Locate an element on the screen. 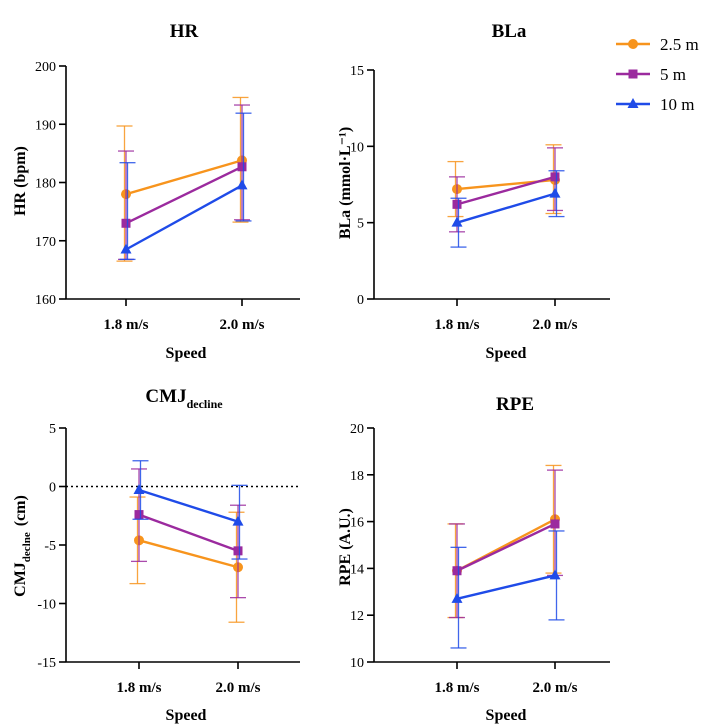 Image resolution: width=709 pixels, height=726 pixels. x-tick-label-hr: 2.0 m/s is located at coordinates (242, 325).